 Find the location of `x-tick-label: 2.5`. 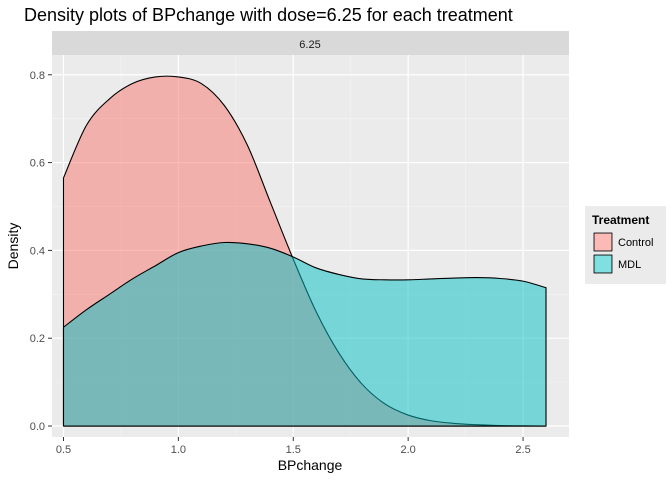

x-tick-label: 2.5 is located at coordinates (522, 450).